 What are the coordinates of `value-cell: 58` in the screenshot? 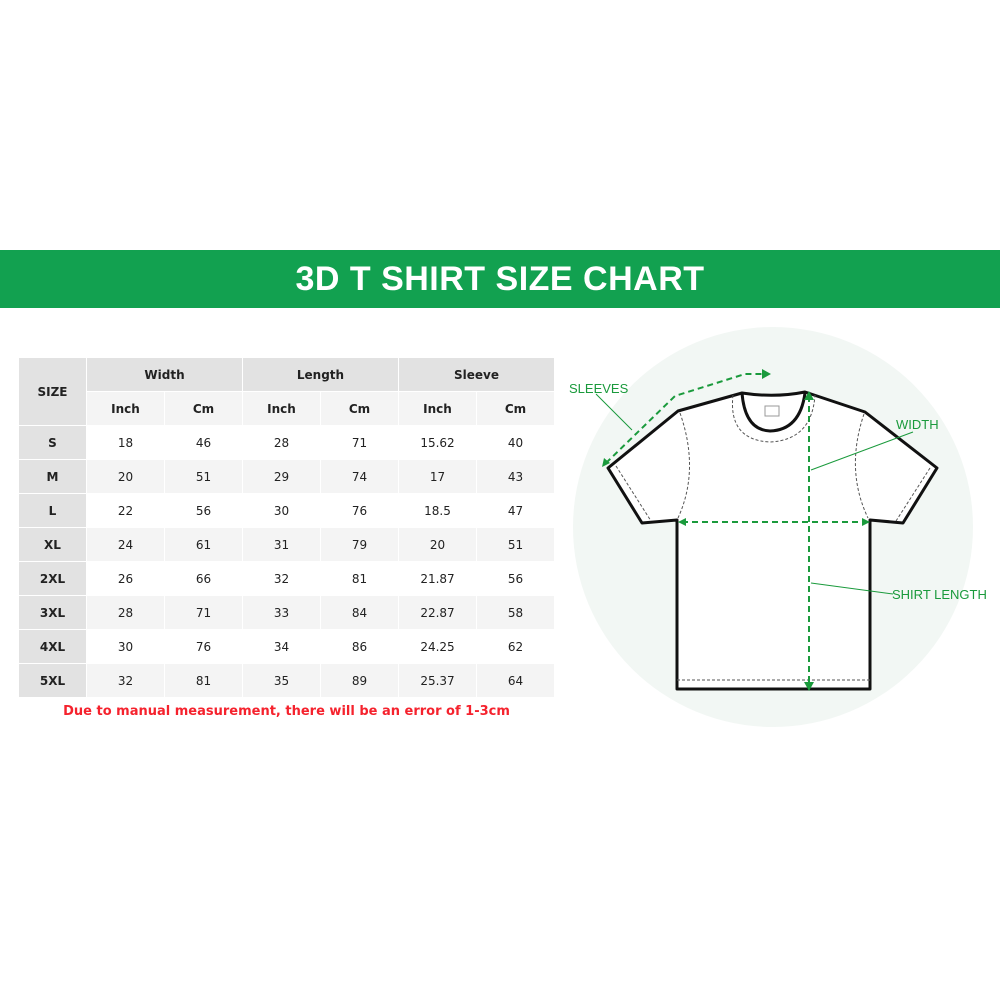 It's located at (515, 612).